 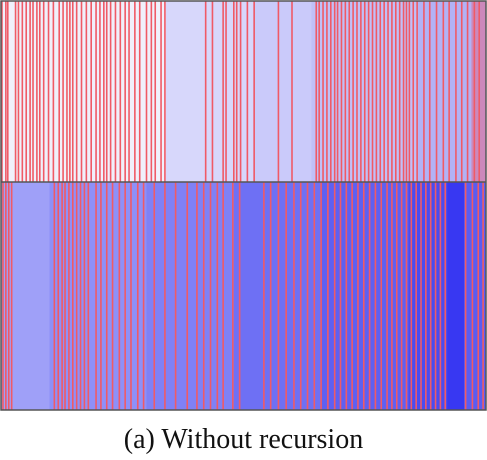 I want to click on figure-caption: (a) Without recursion, so click(x=243, y=439).